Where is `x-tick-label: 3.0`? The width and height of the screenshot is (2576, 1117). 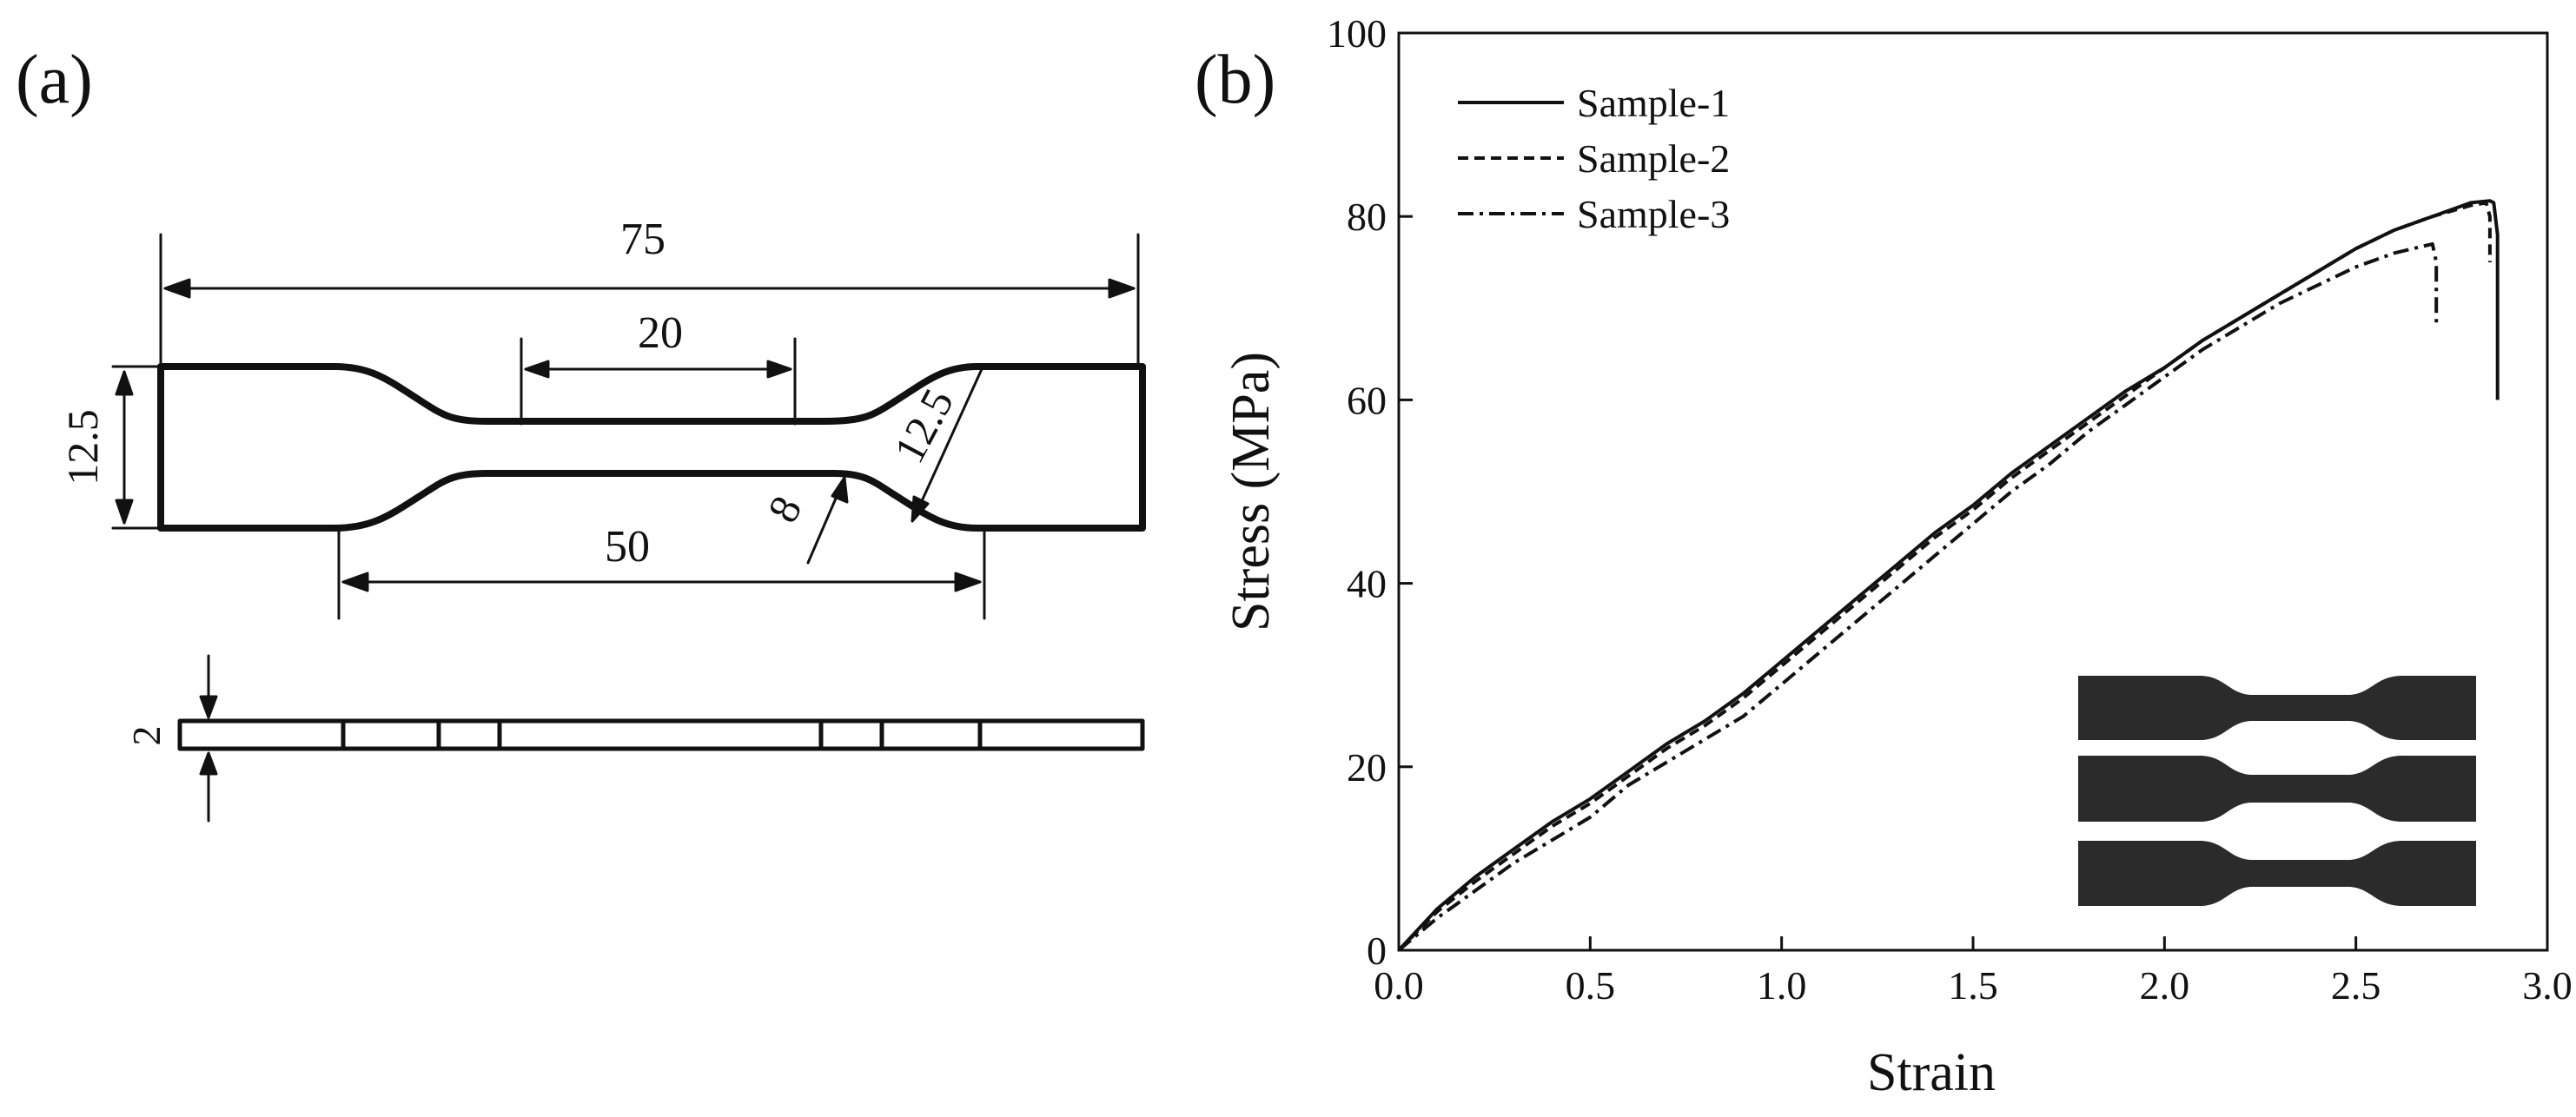 x-tick-label: 3.0 is located at coordinates (2547, 986).